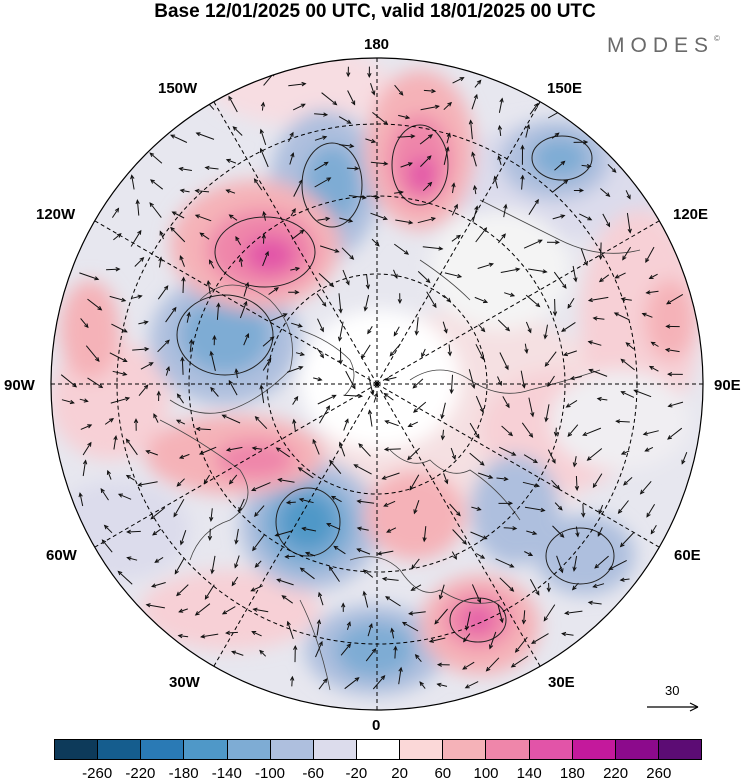 The height and width of the screenshot is (783, 750). I want to click on copyright-mark: ©, so click(717, 38).